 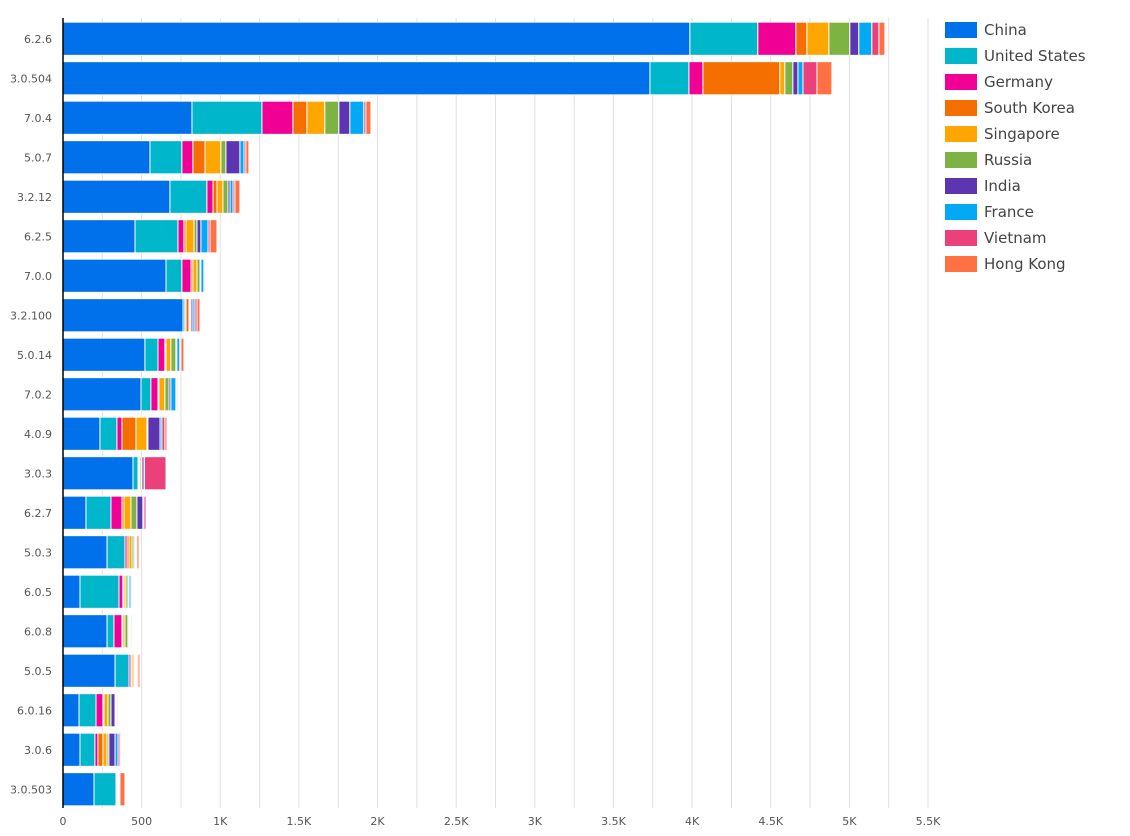 What do you see at coordinates (161, 354) in the screenshot?
I see `bar-segment-germany: 5.0.14 — Germany: 44` at bounding box center [161, 354].